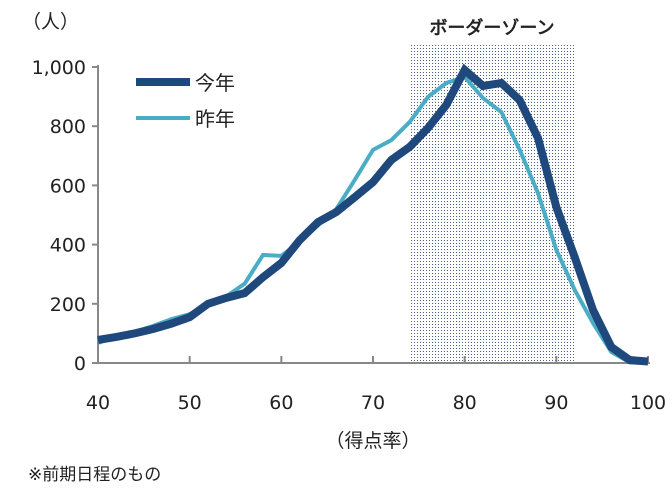  I want to click on x-tick-label: 90, so click(556, 403).